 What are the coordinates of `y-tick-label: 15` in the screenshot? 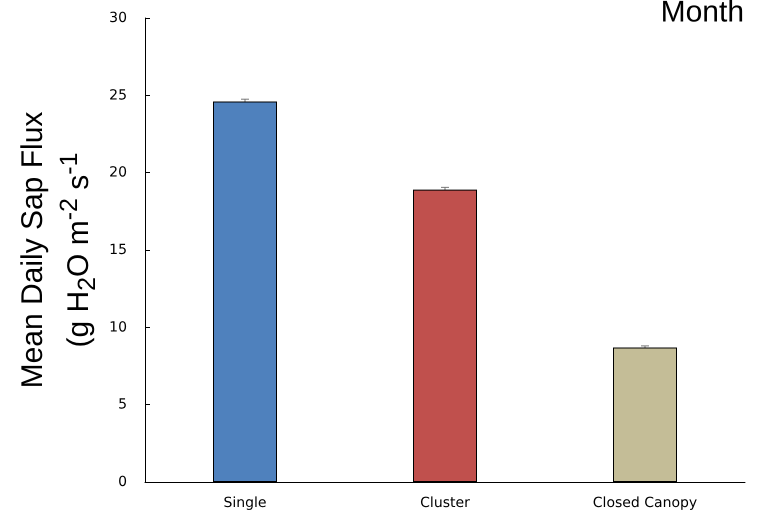 It's located at (118, 250).